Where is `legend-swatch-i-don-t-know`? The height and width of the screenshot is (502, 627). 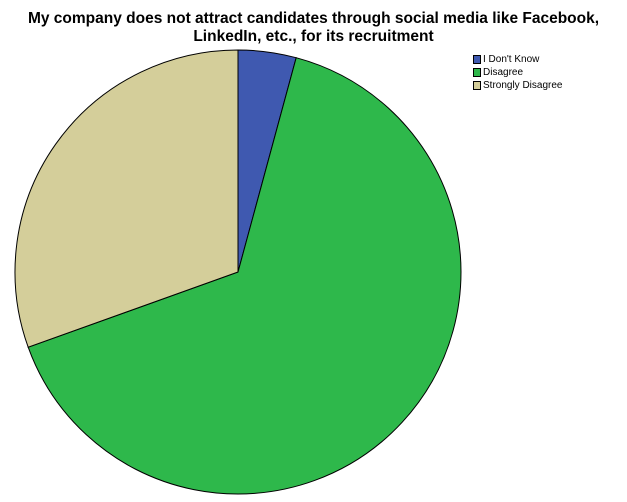
legend-swatch-i-don-t-know is located at coordinates (477, 59).